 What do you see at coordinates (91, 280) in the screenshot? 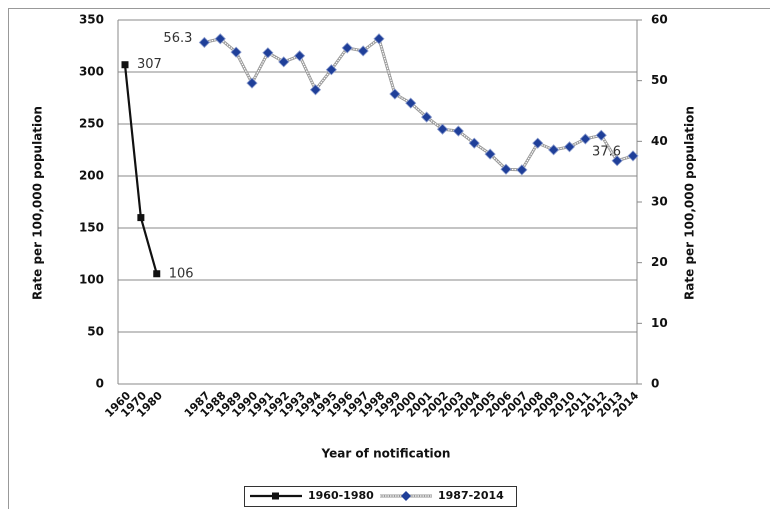
I see `y-tick-label: 100` at bounding box center [91, 280].